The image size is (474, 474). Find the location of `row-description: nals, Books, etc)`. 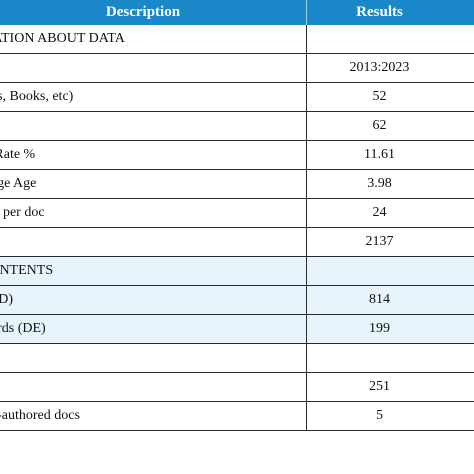

row-description: nals, Books, etc) is located at coordinates (153, 97).